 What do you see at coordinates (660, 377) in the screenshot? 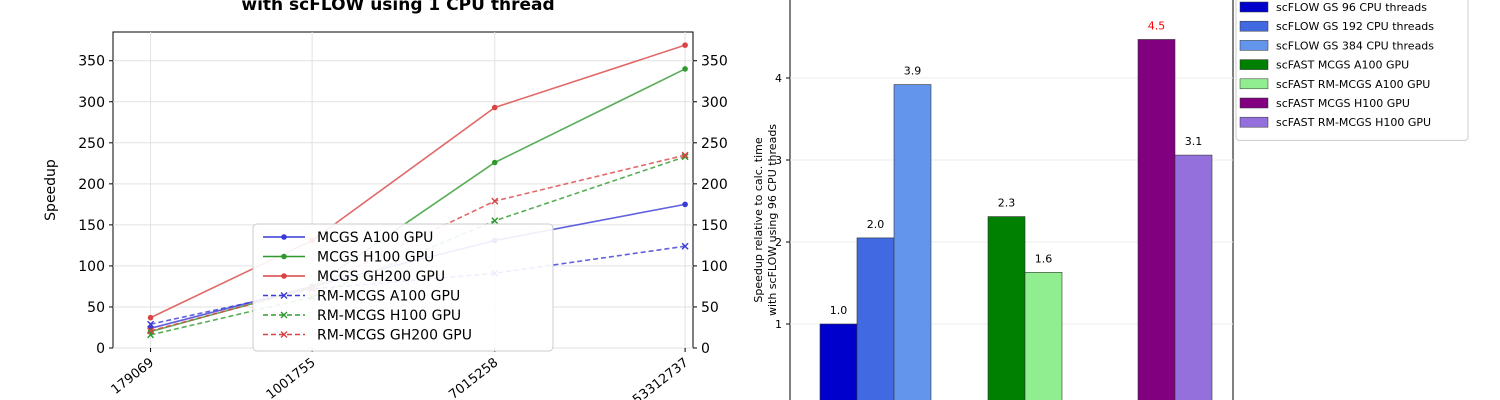
I see `x-tick-label: 53312737` at bounding box center [660, 377].